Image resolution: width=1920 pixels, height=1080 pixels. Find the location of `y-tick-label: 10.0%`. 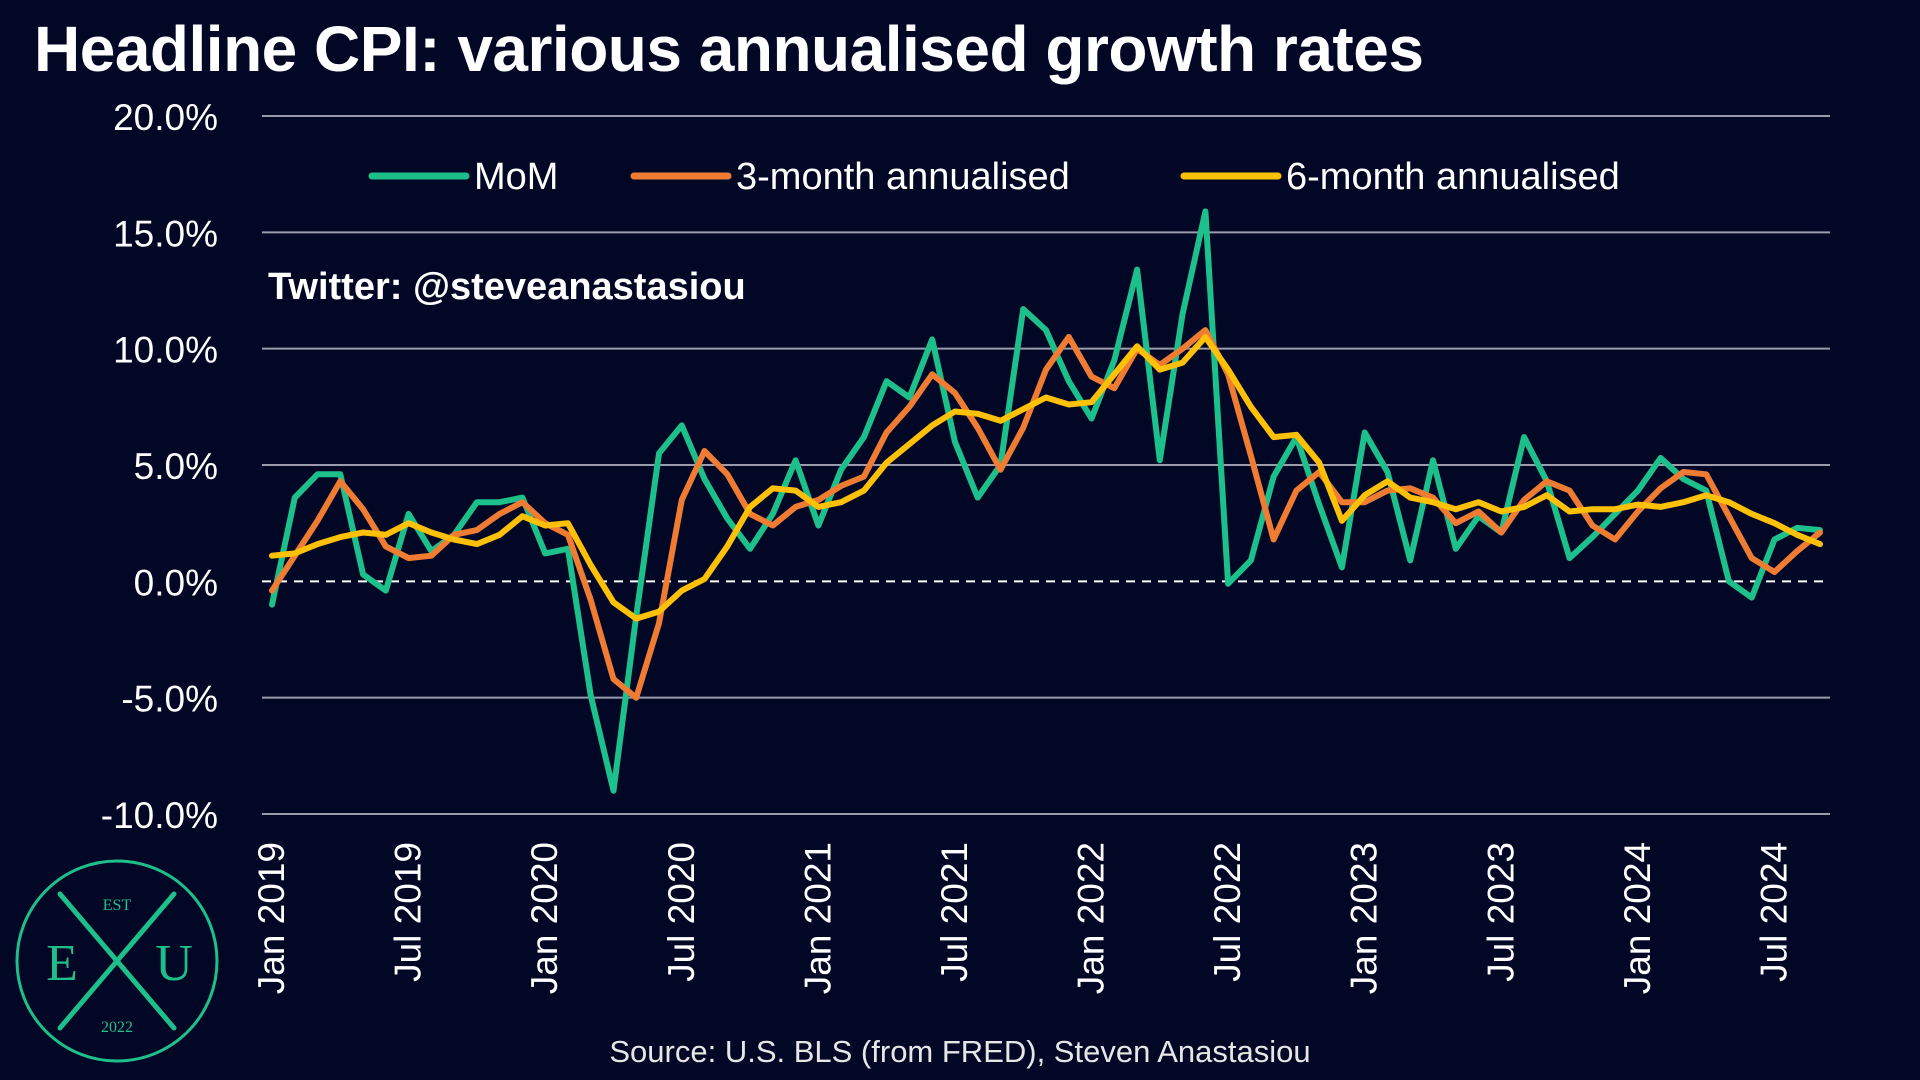

y-tick-label: 10.0% is located at coordinates (165, 350).